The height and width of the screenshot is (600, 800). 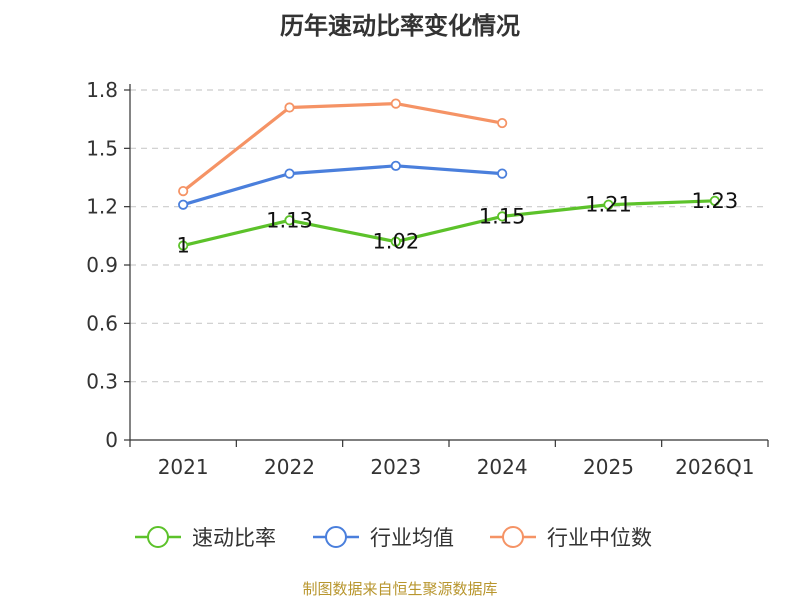 I want to click on data-label: 1, so click(x=182, y=246).